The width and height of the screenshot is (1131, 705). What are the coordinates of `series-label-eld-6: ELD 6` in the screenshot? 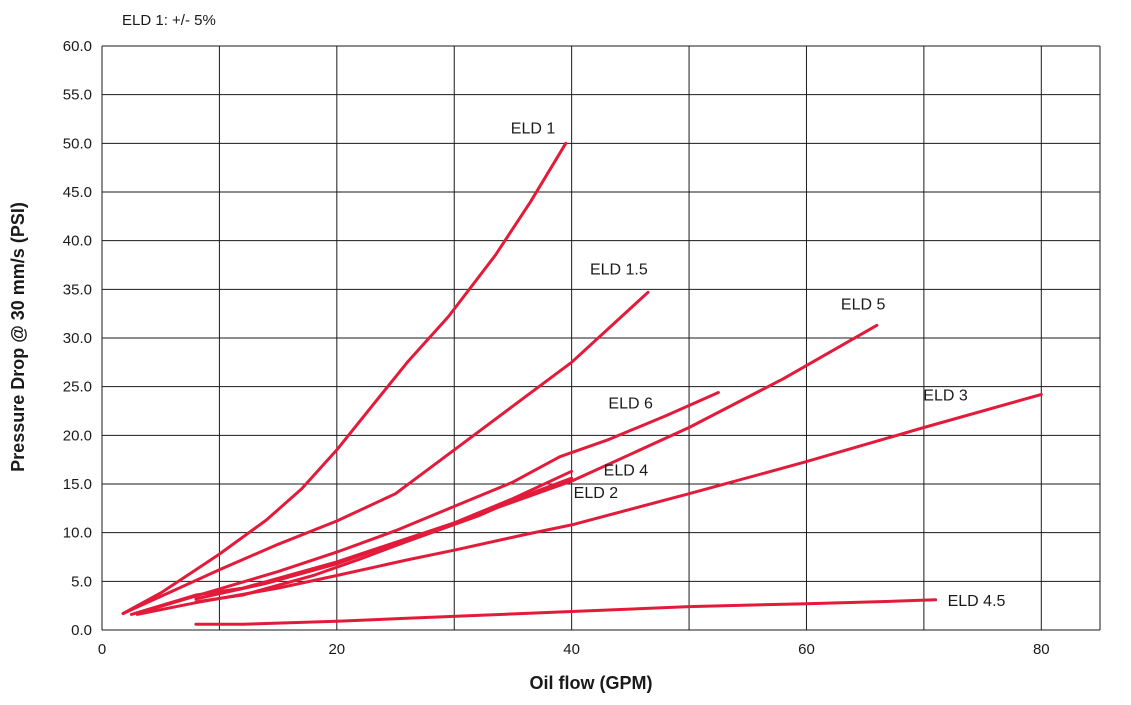 It's located at (630, 404).